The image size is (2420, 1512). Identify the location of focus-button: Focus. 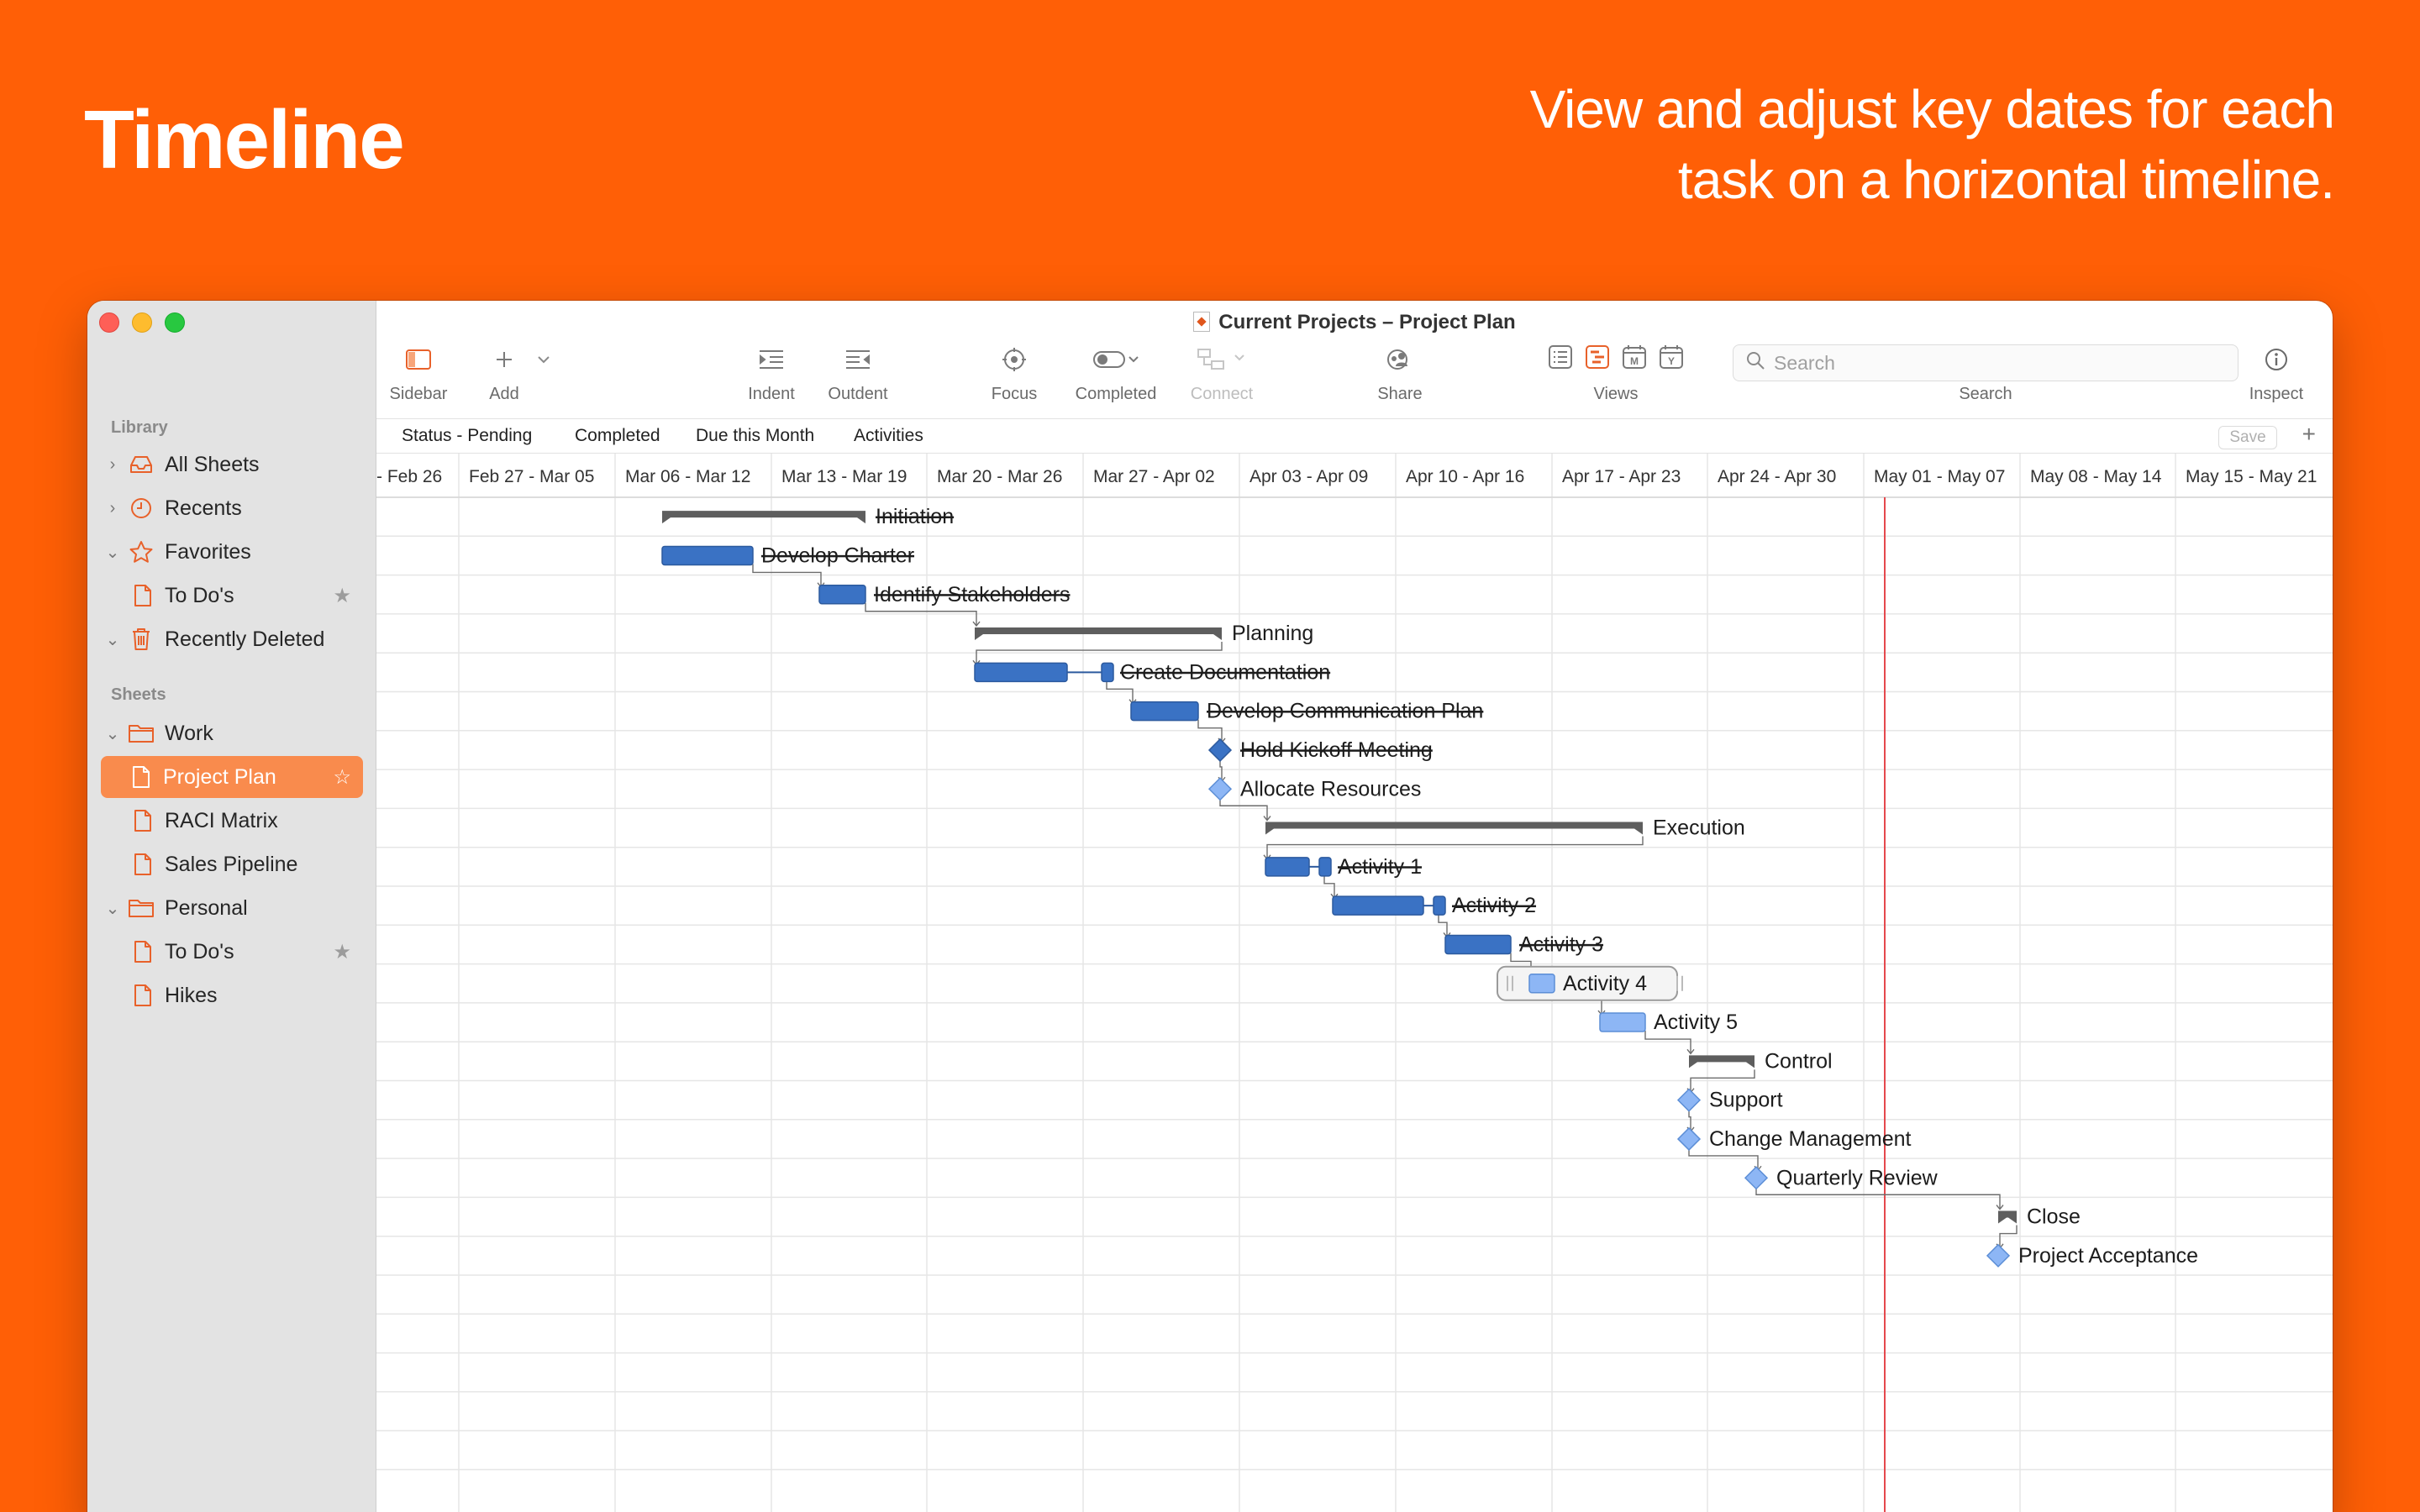
(1015, 376).